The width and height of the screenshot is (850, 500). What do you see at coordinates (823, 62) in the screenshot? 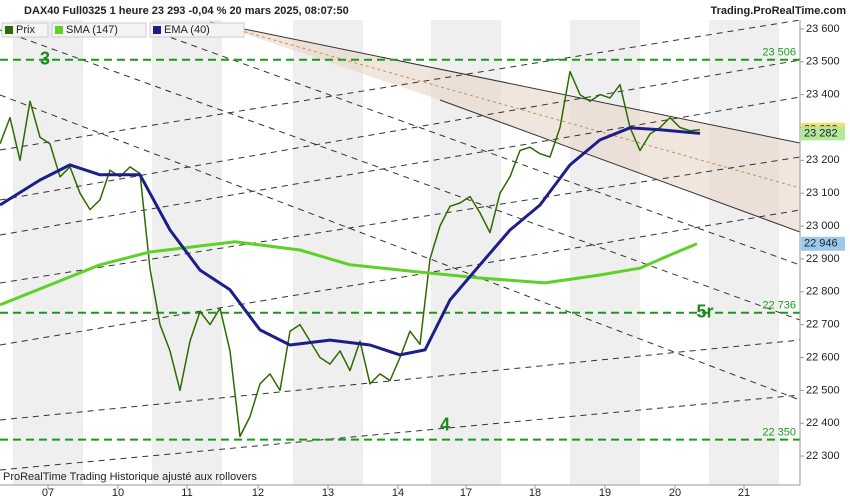
I see `y-tick-label: 23 500` at bounding box center [823, 62].